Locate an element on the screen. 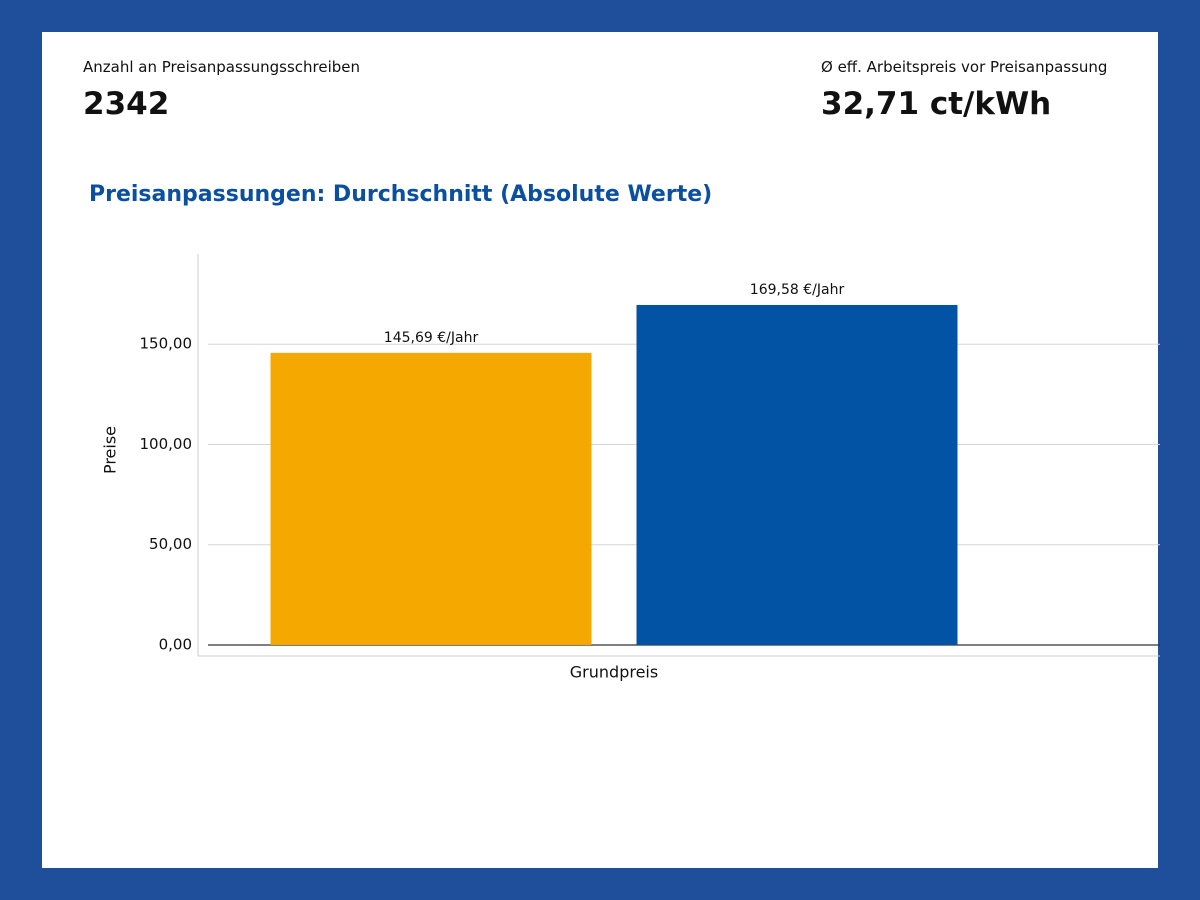  value-label: 145,69 €/Jahr is located at coordinates (431, 338).